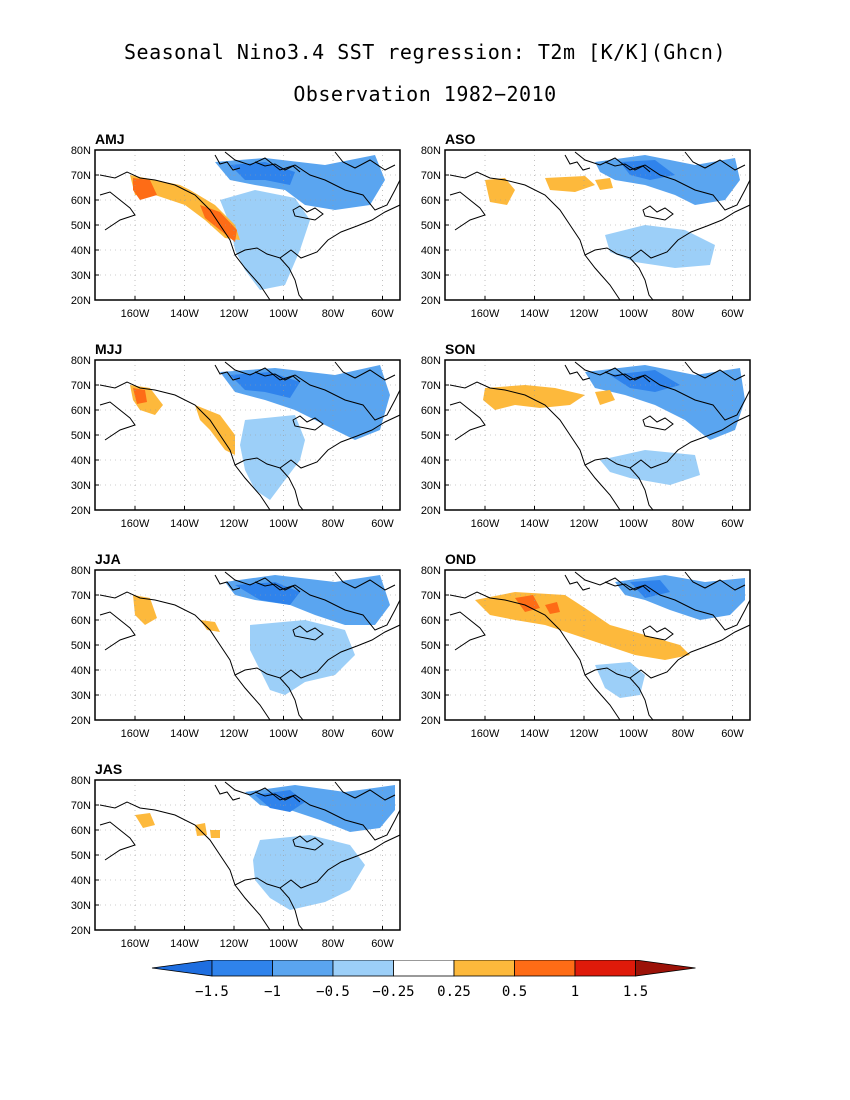 The image size is (850, 1100). What do you see at coordinates (425, 94) in the screenshot?
I see `figure-subtitle: Observation 1982−2010` at bounding box center [425, 94].